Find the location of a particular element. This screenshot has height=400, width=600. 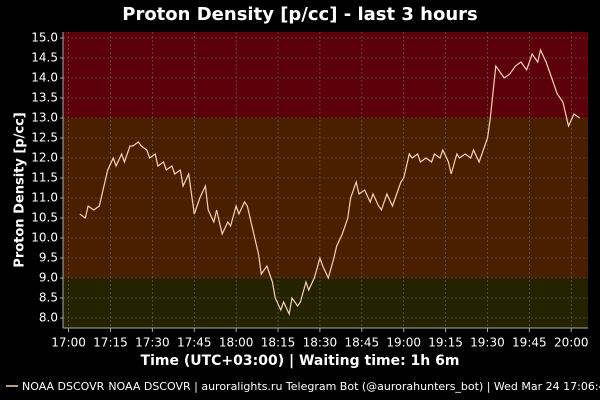

x-tick-label: 19:45 is located at coordinates (529, 343).